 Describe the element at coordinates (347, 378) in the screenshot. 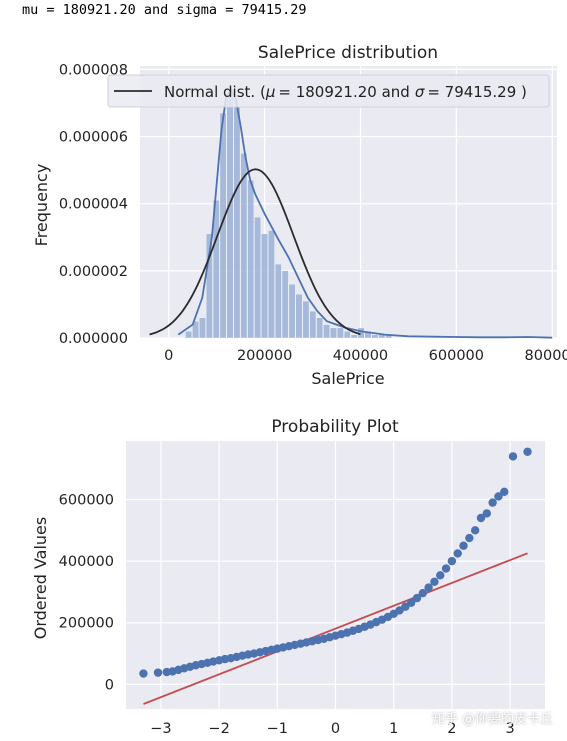

I see `chart1-x-axis-label: SalePrice` at that location.